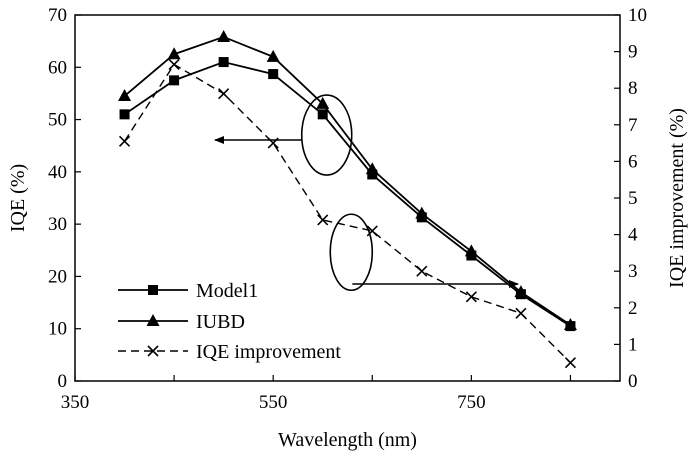 The width and height of the screenshot is (700, 457). I want to click on y-right-tick-label: 9, so click(633, 52).